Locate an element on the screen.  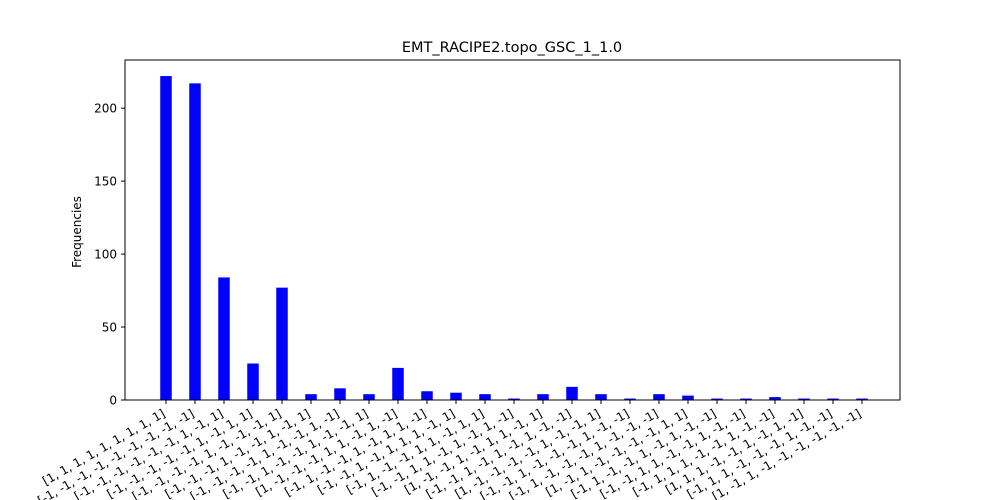
y-axis-label: Frequencies is located at coordinates (77, 232).